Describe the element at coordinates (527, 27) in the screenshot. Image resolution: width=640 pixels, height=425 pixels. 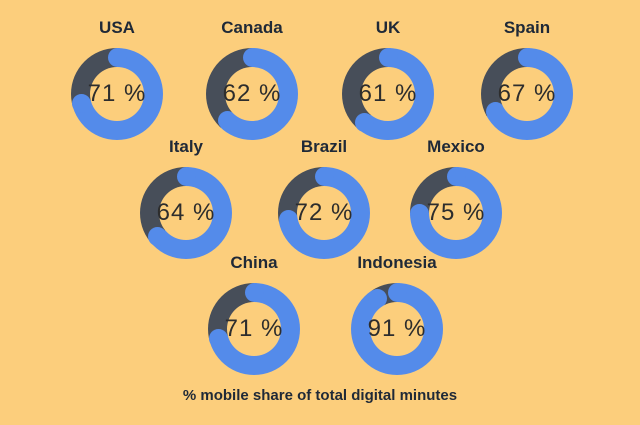
I see `donut-country-label: Spain` at that location.